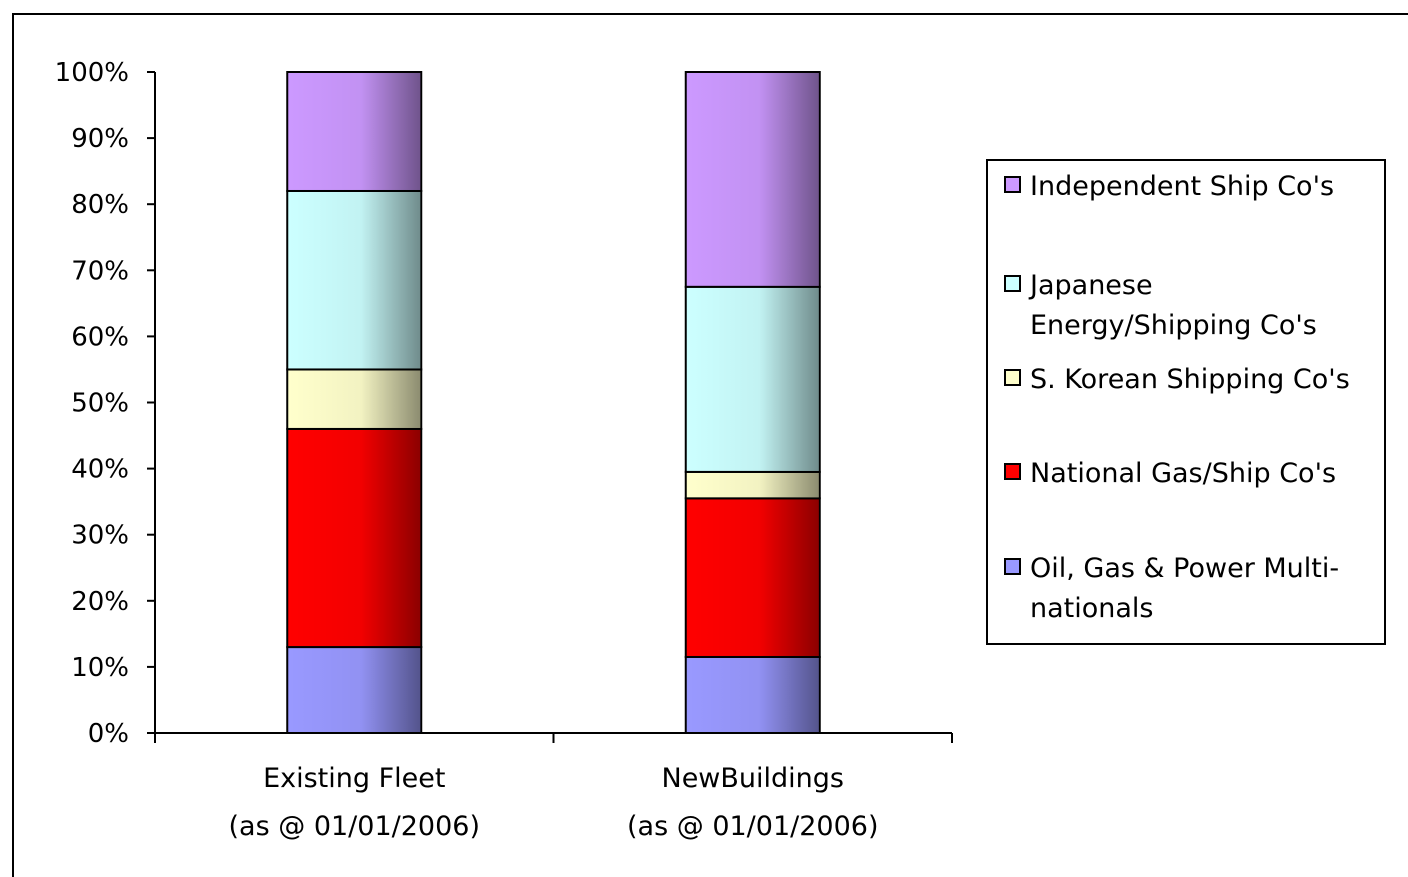 This screenshot has height=877, width=1408. What do you see at coordinates (1171, 588) in the screenshot?
I see `legend-item: Oil, Gas & Power Multi-nationals` at bounding box center [1171, 588].